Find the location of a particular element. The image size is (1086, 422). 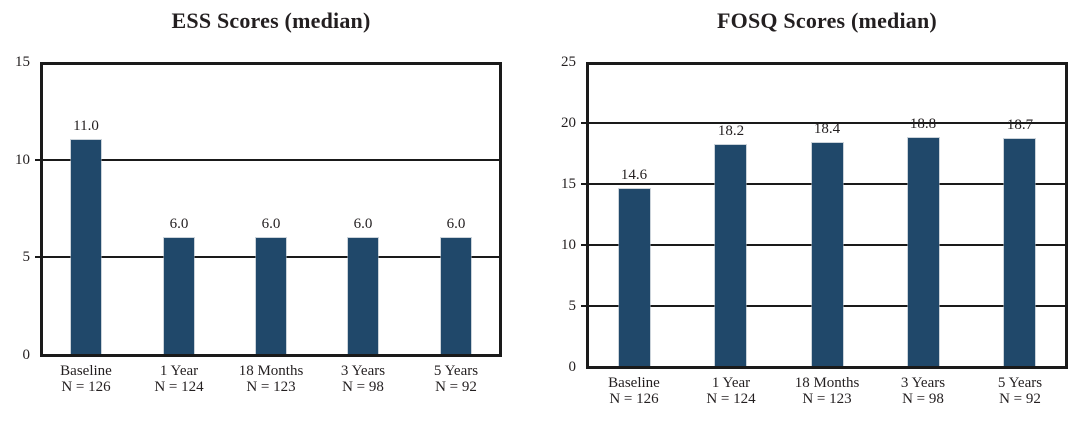

y-axis-tick-label: 20 is located at coordinates (568, 123).